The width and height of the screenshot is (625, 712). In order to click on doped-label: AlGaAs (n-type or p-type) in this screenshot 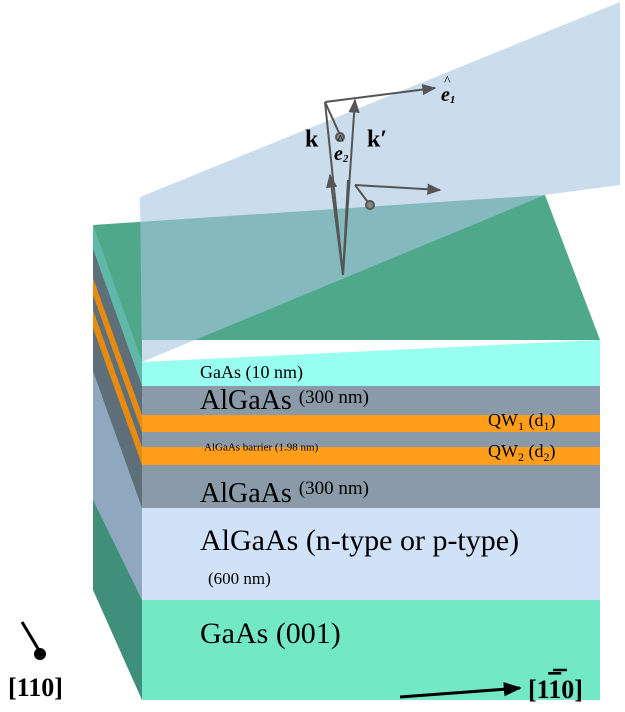, I will do `click(359, 540)`.